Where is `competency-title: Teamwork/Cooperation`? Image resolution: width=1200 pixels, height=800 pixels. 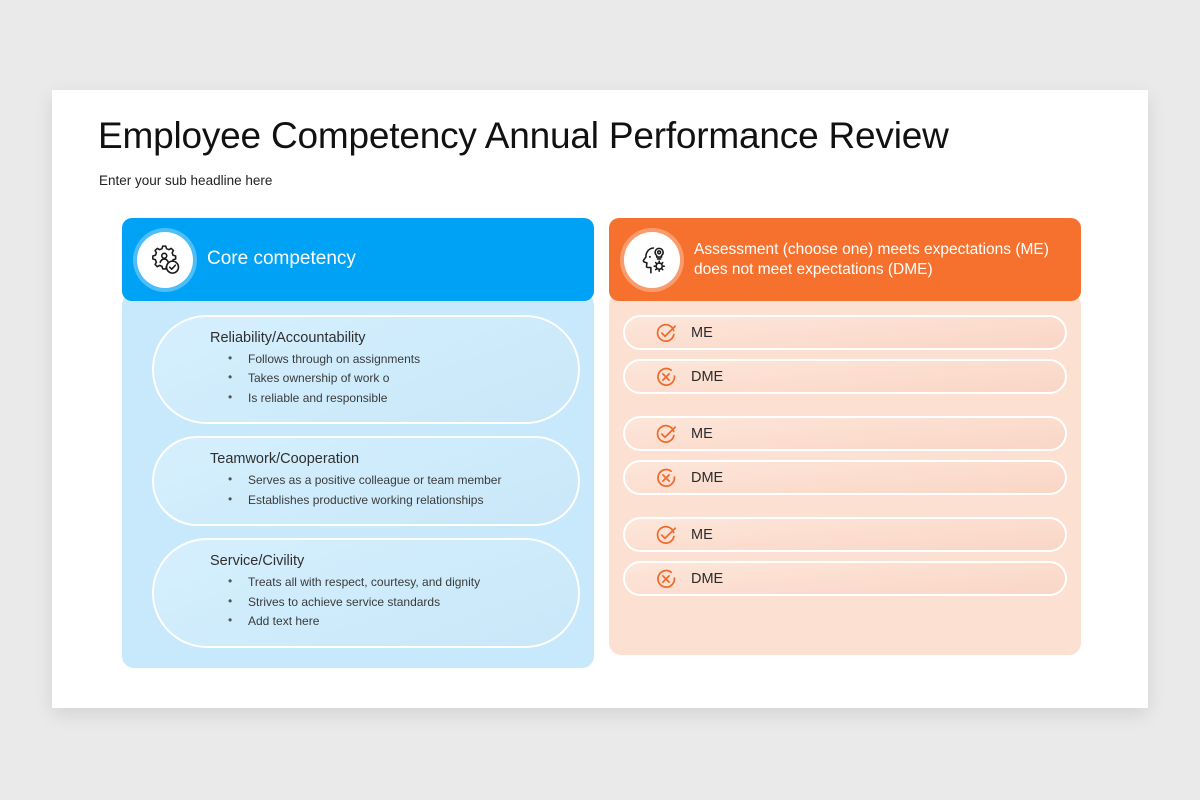 competency-title: Teamwork/Cooperation is located at coordinates (285, 459).